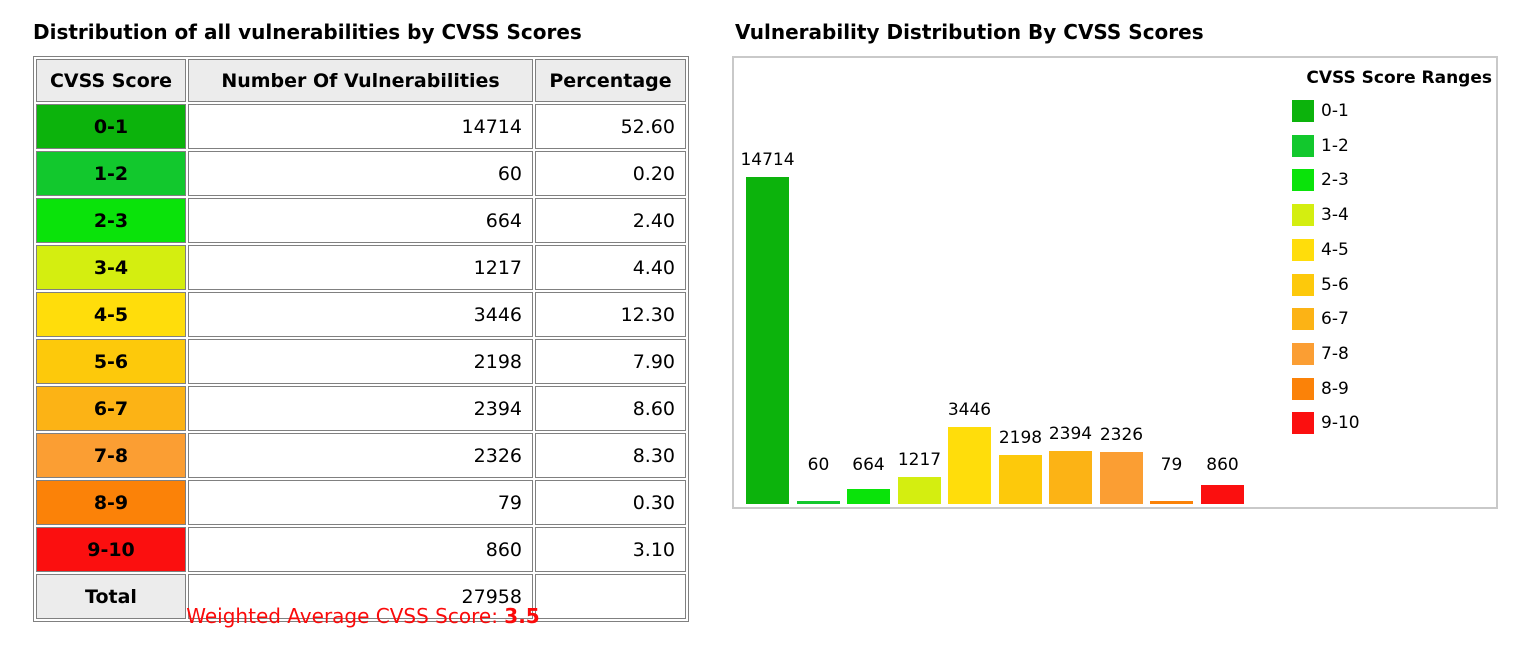 The width and height of the screenshot is (1536, 646). I want to click on count-cell: 1217, so click(360, 267).